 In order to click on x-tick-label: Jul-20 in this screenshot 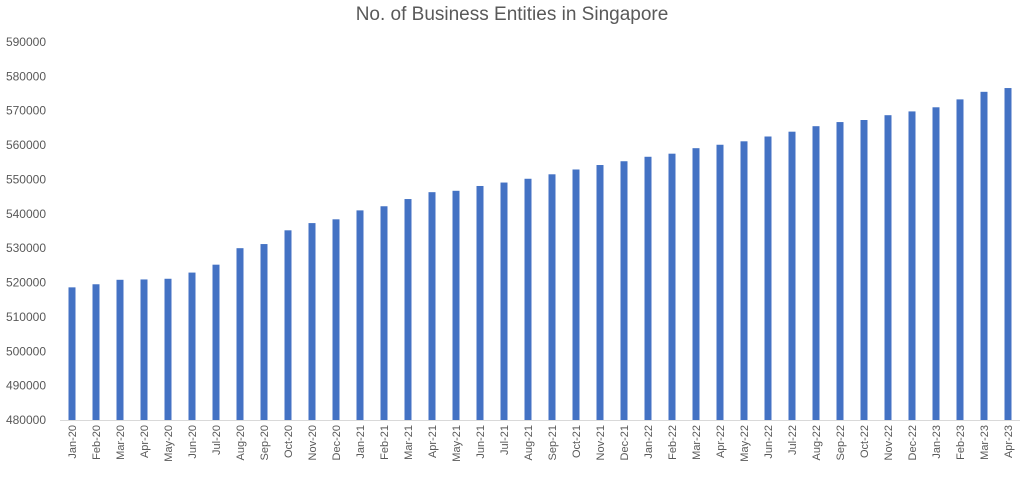, I will do `click(217, 440)`.